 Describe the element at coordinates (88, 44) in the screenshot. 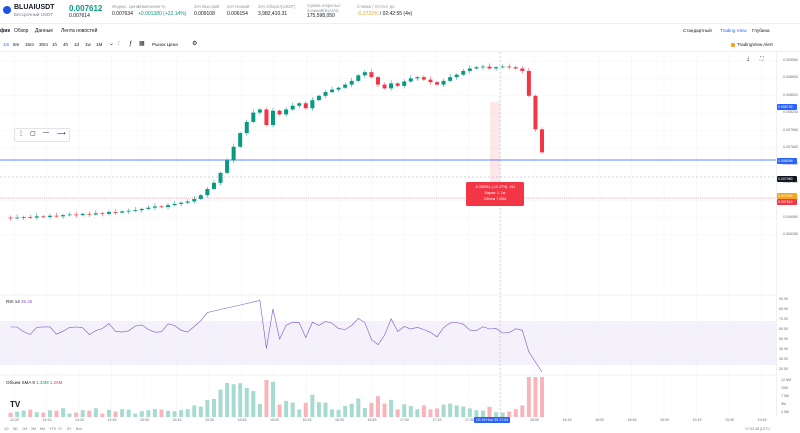

I see `timeframe-1w: 1w` at that location.